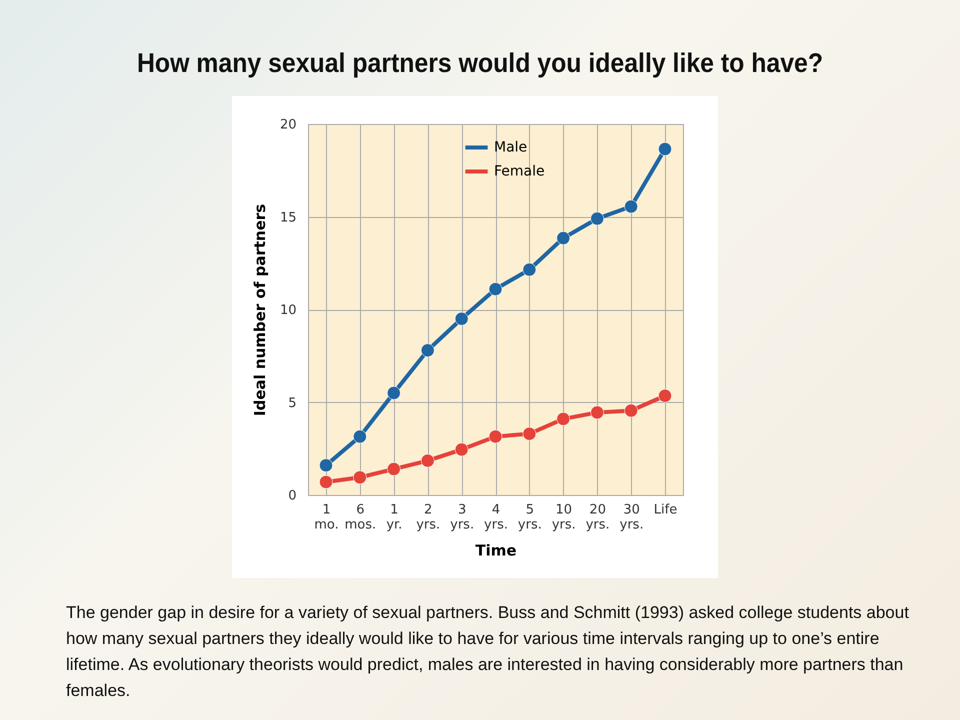  What do you see at coordinates (496, 551) in the screenshot?
I see `x-axis-title: Time` at bounding box center [496, 551].